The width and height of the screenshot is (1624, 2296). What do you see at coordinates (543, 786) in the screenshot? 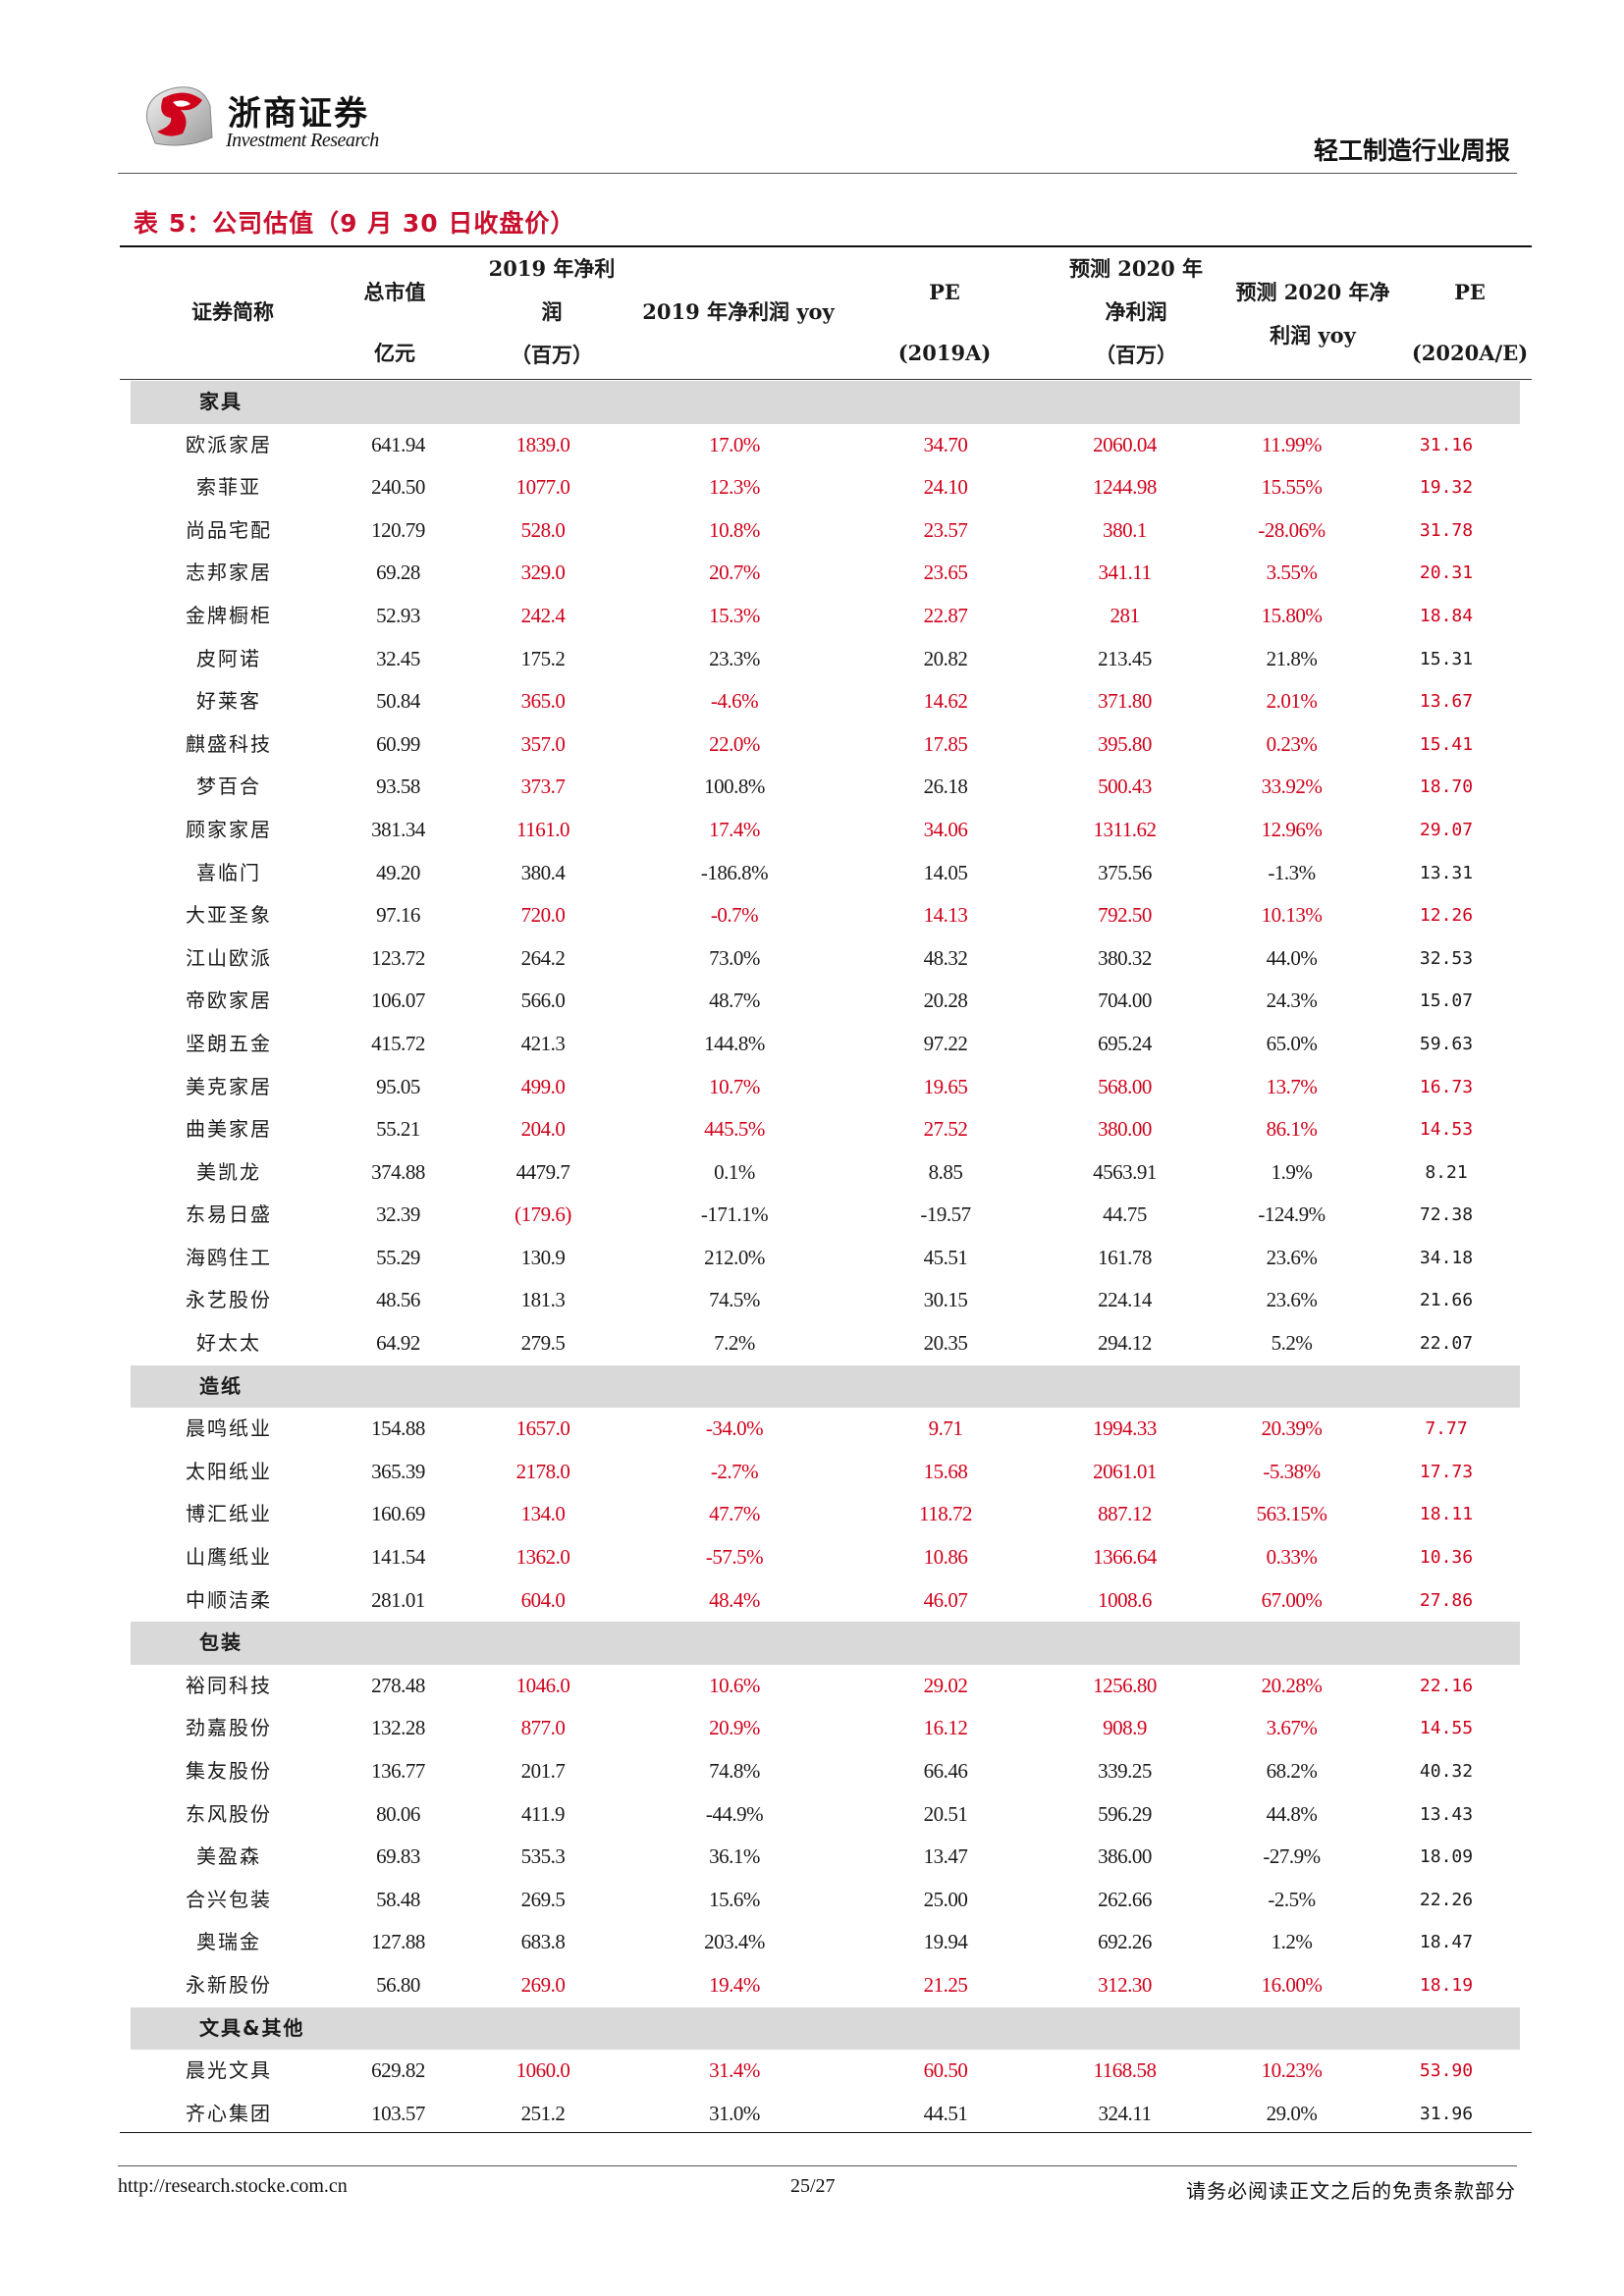
I see `cell-np: 373.7` at bounding box center [543, 786].